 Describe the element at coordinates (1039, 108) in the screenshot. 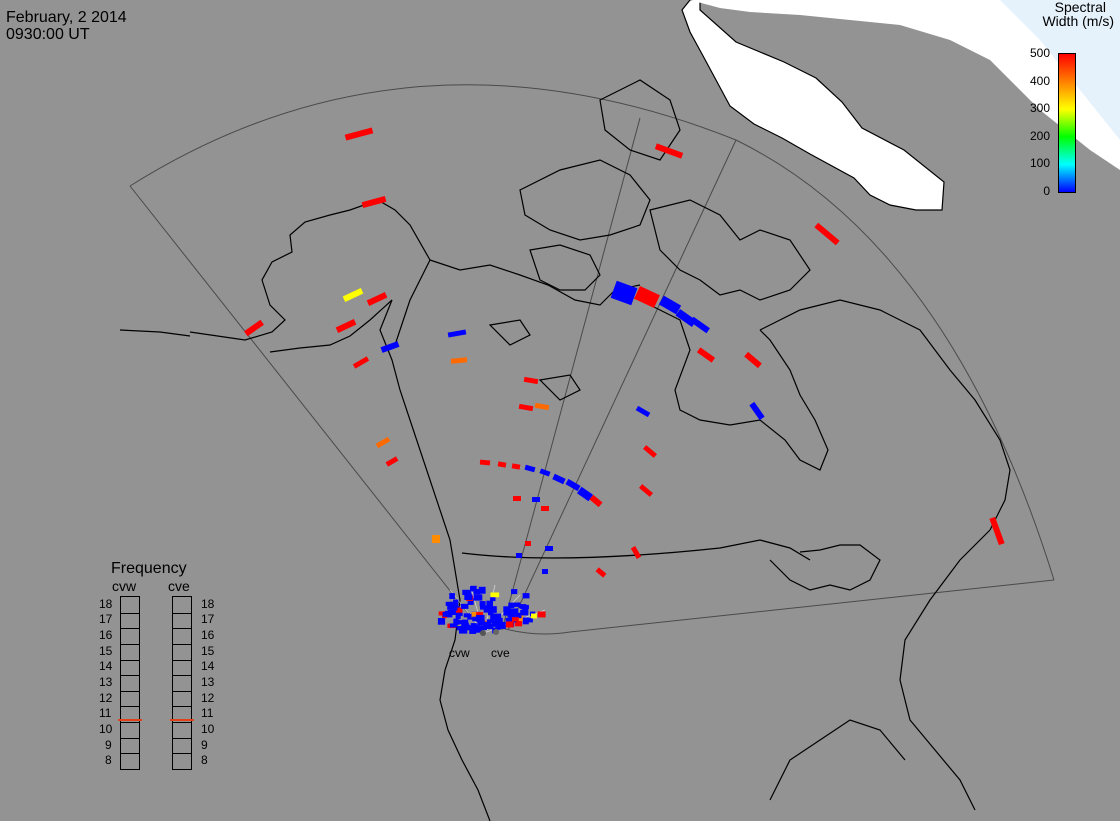

I see `colorbar-tick-label: 300` at that location.